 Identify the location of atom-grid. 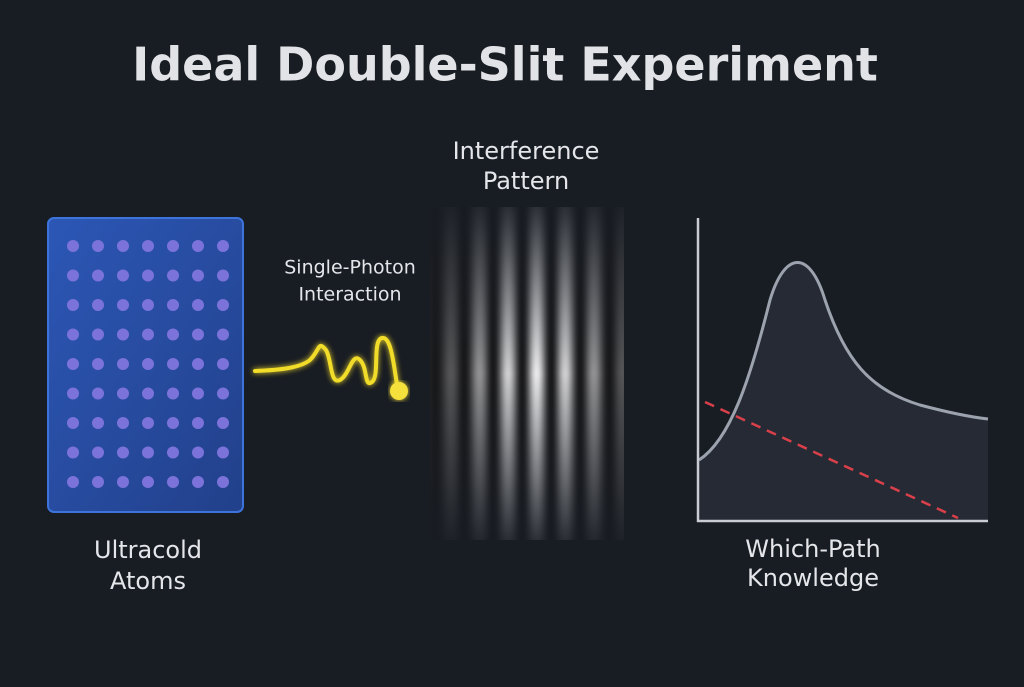
(148, 364).